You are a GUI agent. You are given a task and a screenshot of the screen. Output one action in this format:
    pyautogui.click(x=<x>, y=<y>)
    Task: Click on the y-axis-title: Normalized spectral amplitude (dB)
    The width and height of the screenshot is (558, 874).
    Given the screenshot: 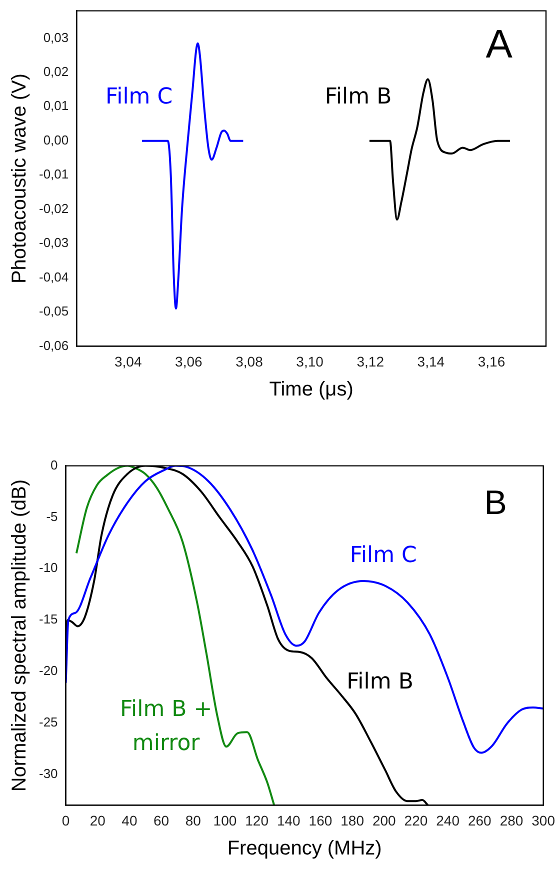 What is the action you would take?
    pyautogui.click(x=19, y=635)
    